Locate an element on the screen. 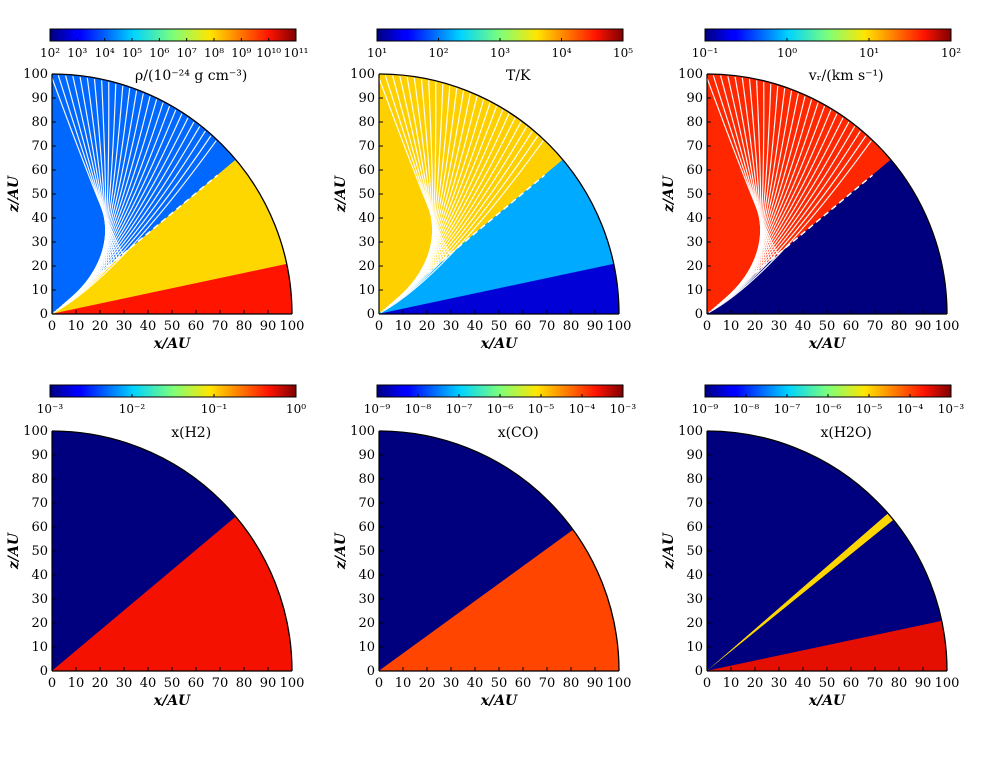 The image size is (983, 757). colorbar-tick-label: 10⁰ is located at coordinates (787, 53).